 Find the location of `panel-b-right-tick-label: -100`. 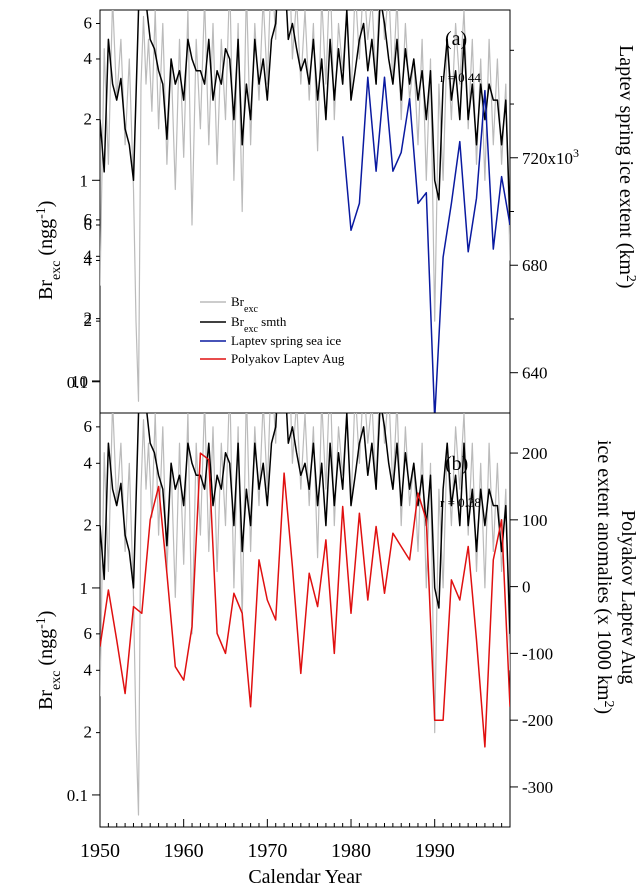

panel-b-right-tick-label: -100 is located at coordinates (537, 653).